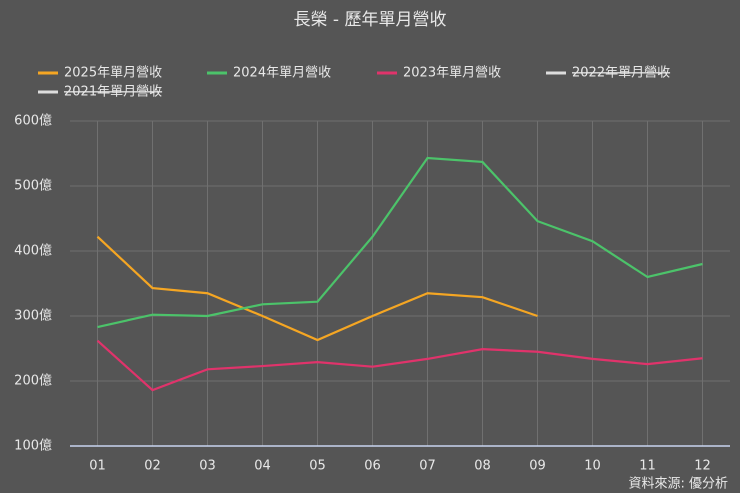  What do you see at coordinates (647, 466) in the screenshot?
I see `x-tick-label: 11` at bounding box center [647, 466].